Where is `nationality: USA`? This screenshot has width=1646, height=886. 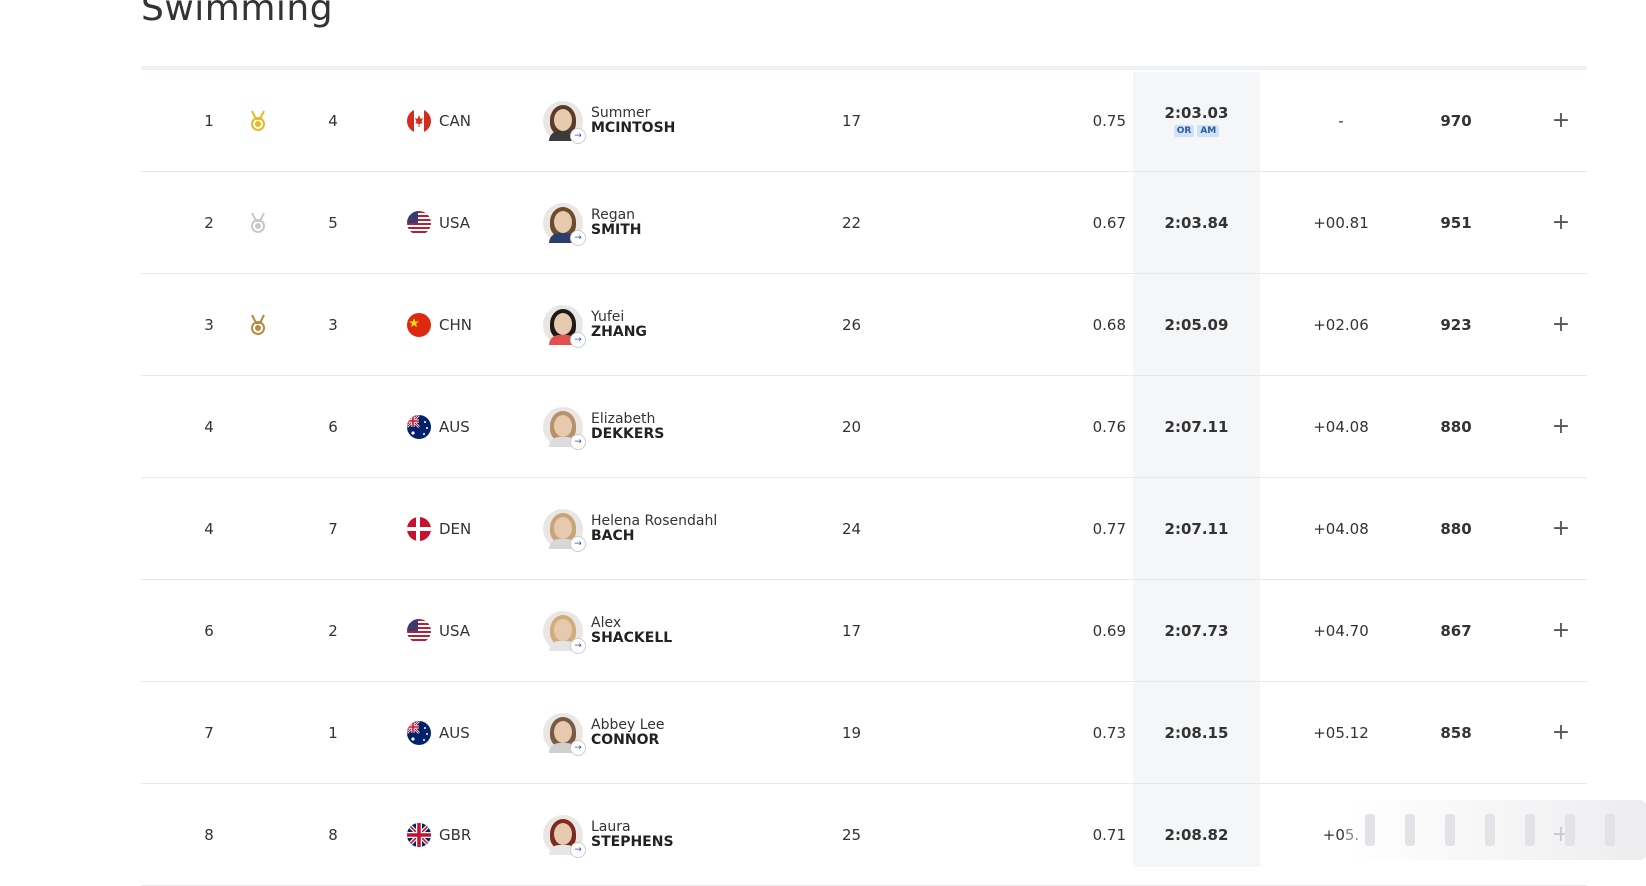 nationality: USA is located at coordinates (438, 222).